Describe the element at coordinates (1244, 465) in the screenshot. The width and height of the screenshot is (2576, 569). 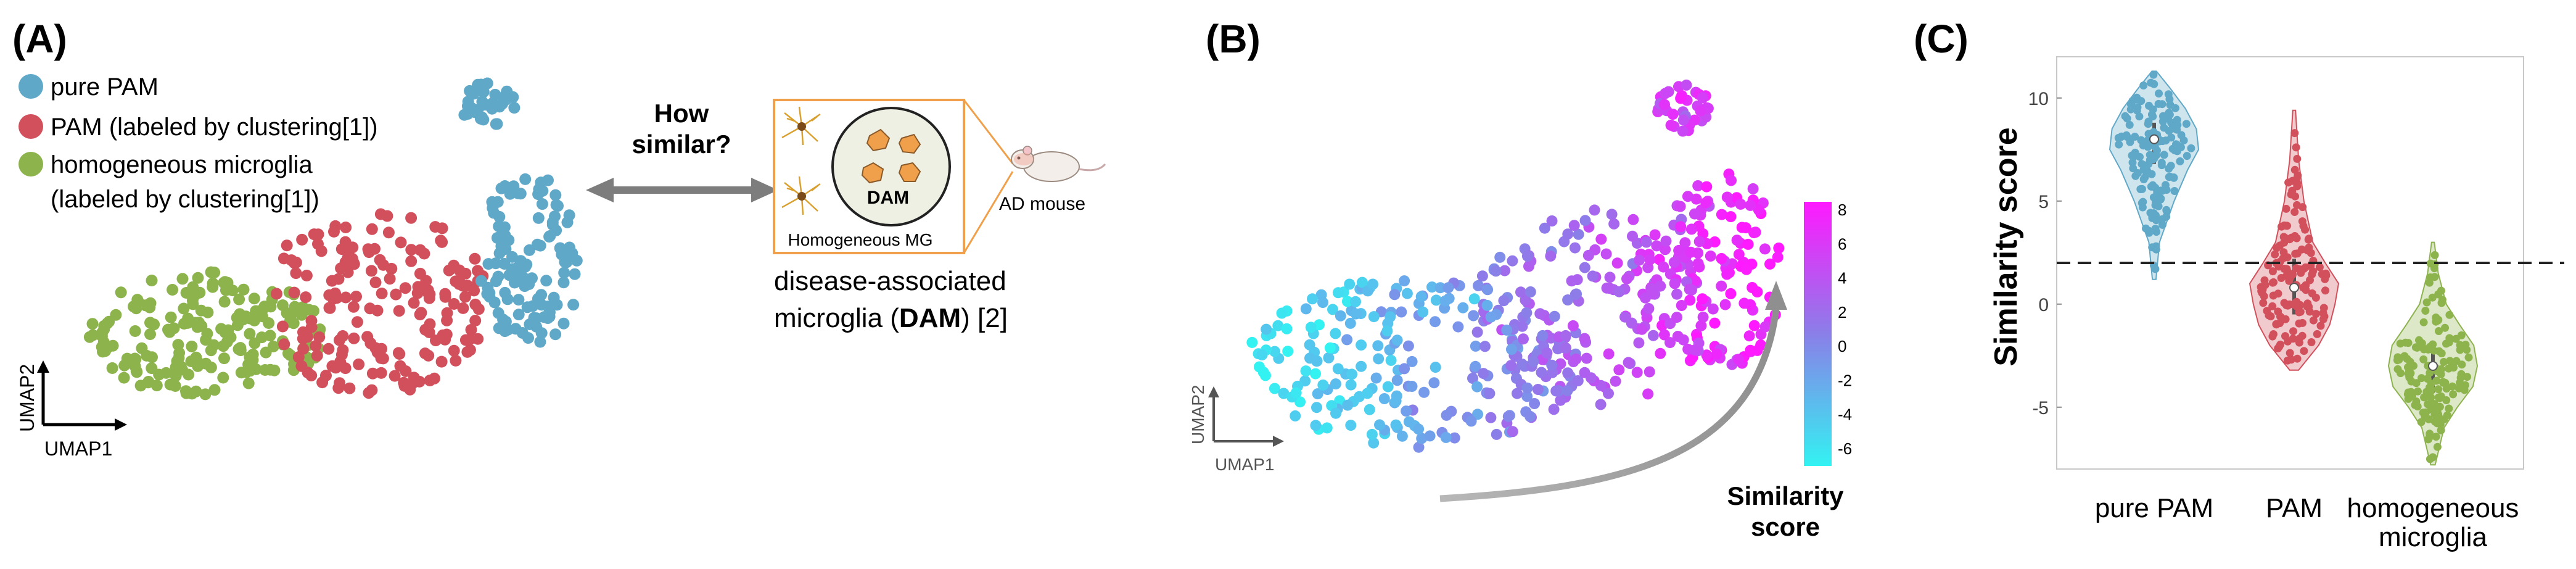
I see `umap1-label-b: UMAP1` at that location.